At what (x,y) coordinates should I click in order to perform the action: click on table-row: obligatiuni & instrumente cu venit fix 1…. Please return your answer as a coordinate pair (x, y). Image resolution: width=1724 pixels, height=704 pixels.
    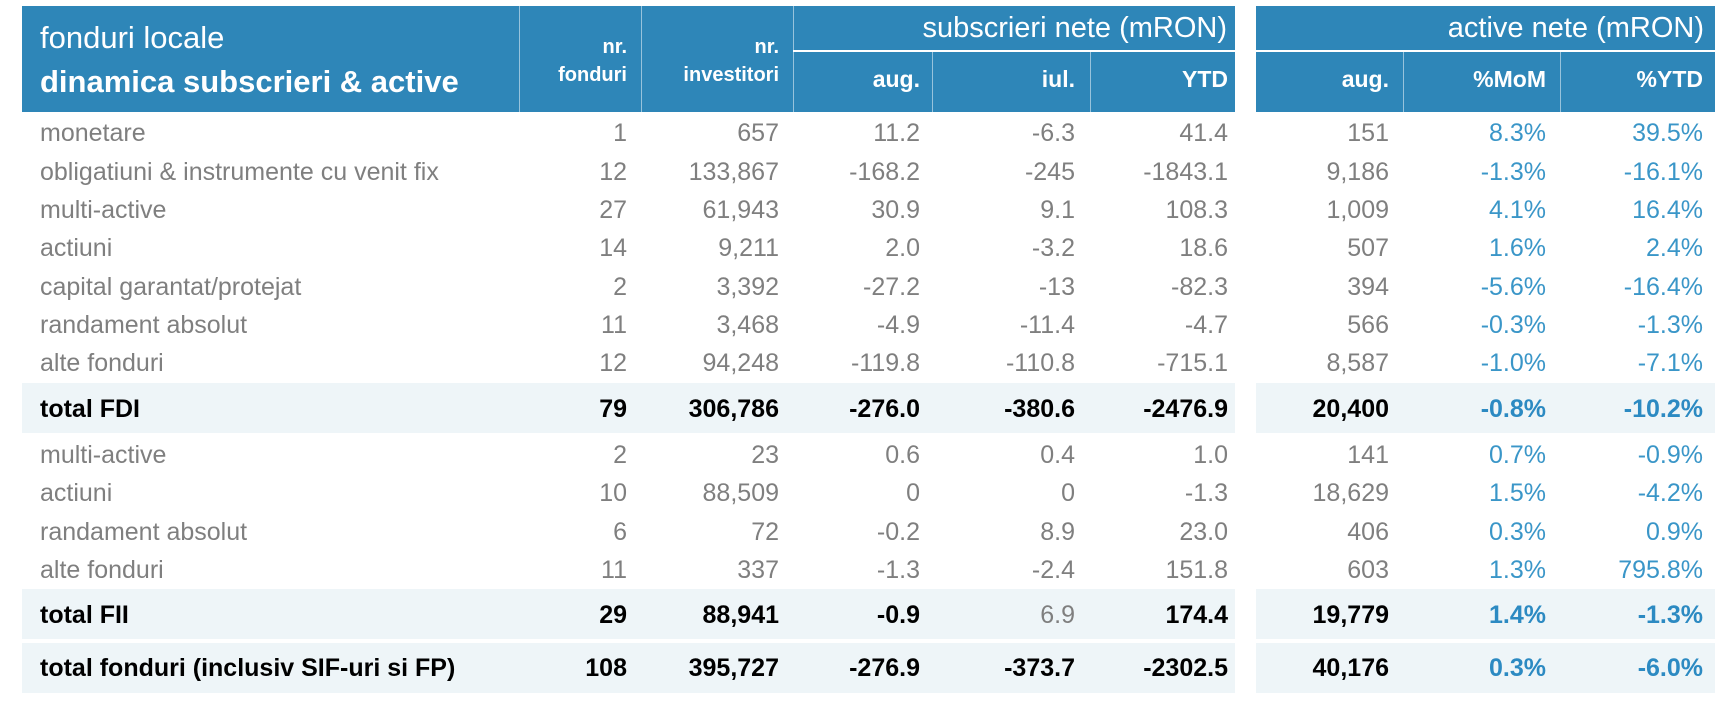
    Looking at the image, I should click on (862, 172).